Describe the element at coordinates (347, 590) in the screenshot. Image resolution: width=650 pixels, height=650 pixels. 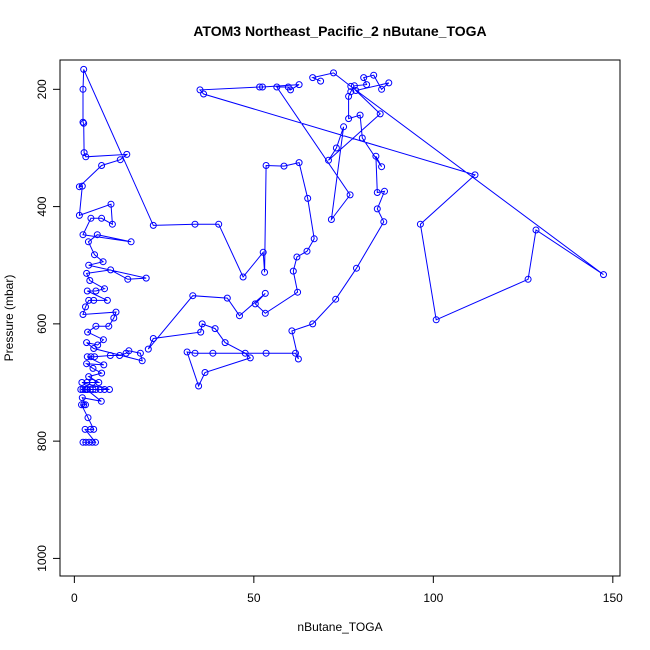
I see `x-axis: 0 50 100 150` at that location.